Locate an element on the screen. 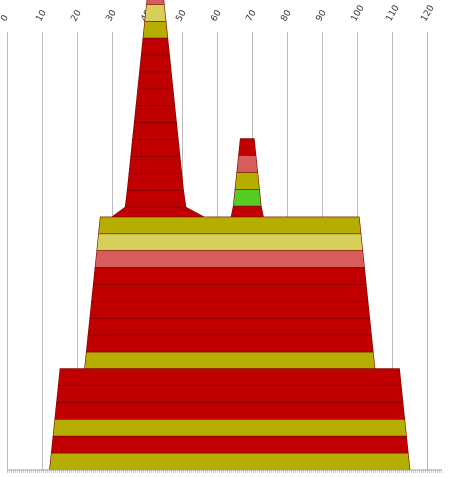 This screenshot has height=477, width=452. x-tick-label-100: 100 is located at coordinates (357, 13).